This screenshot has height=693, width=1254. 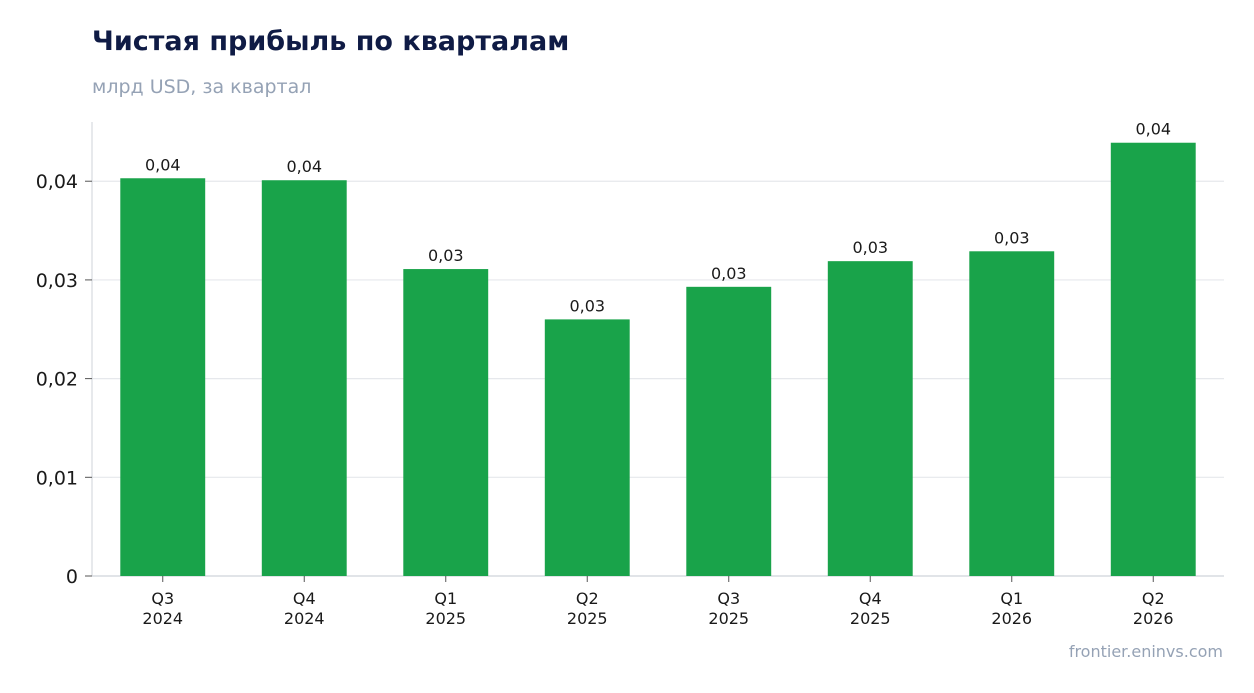 What do you see at coordinates (1153, 608) in the screenshot?
I see `x-tick-label: Q2 2026` at bounding box center [1153, 608].